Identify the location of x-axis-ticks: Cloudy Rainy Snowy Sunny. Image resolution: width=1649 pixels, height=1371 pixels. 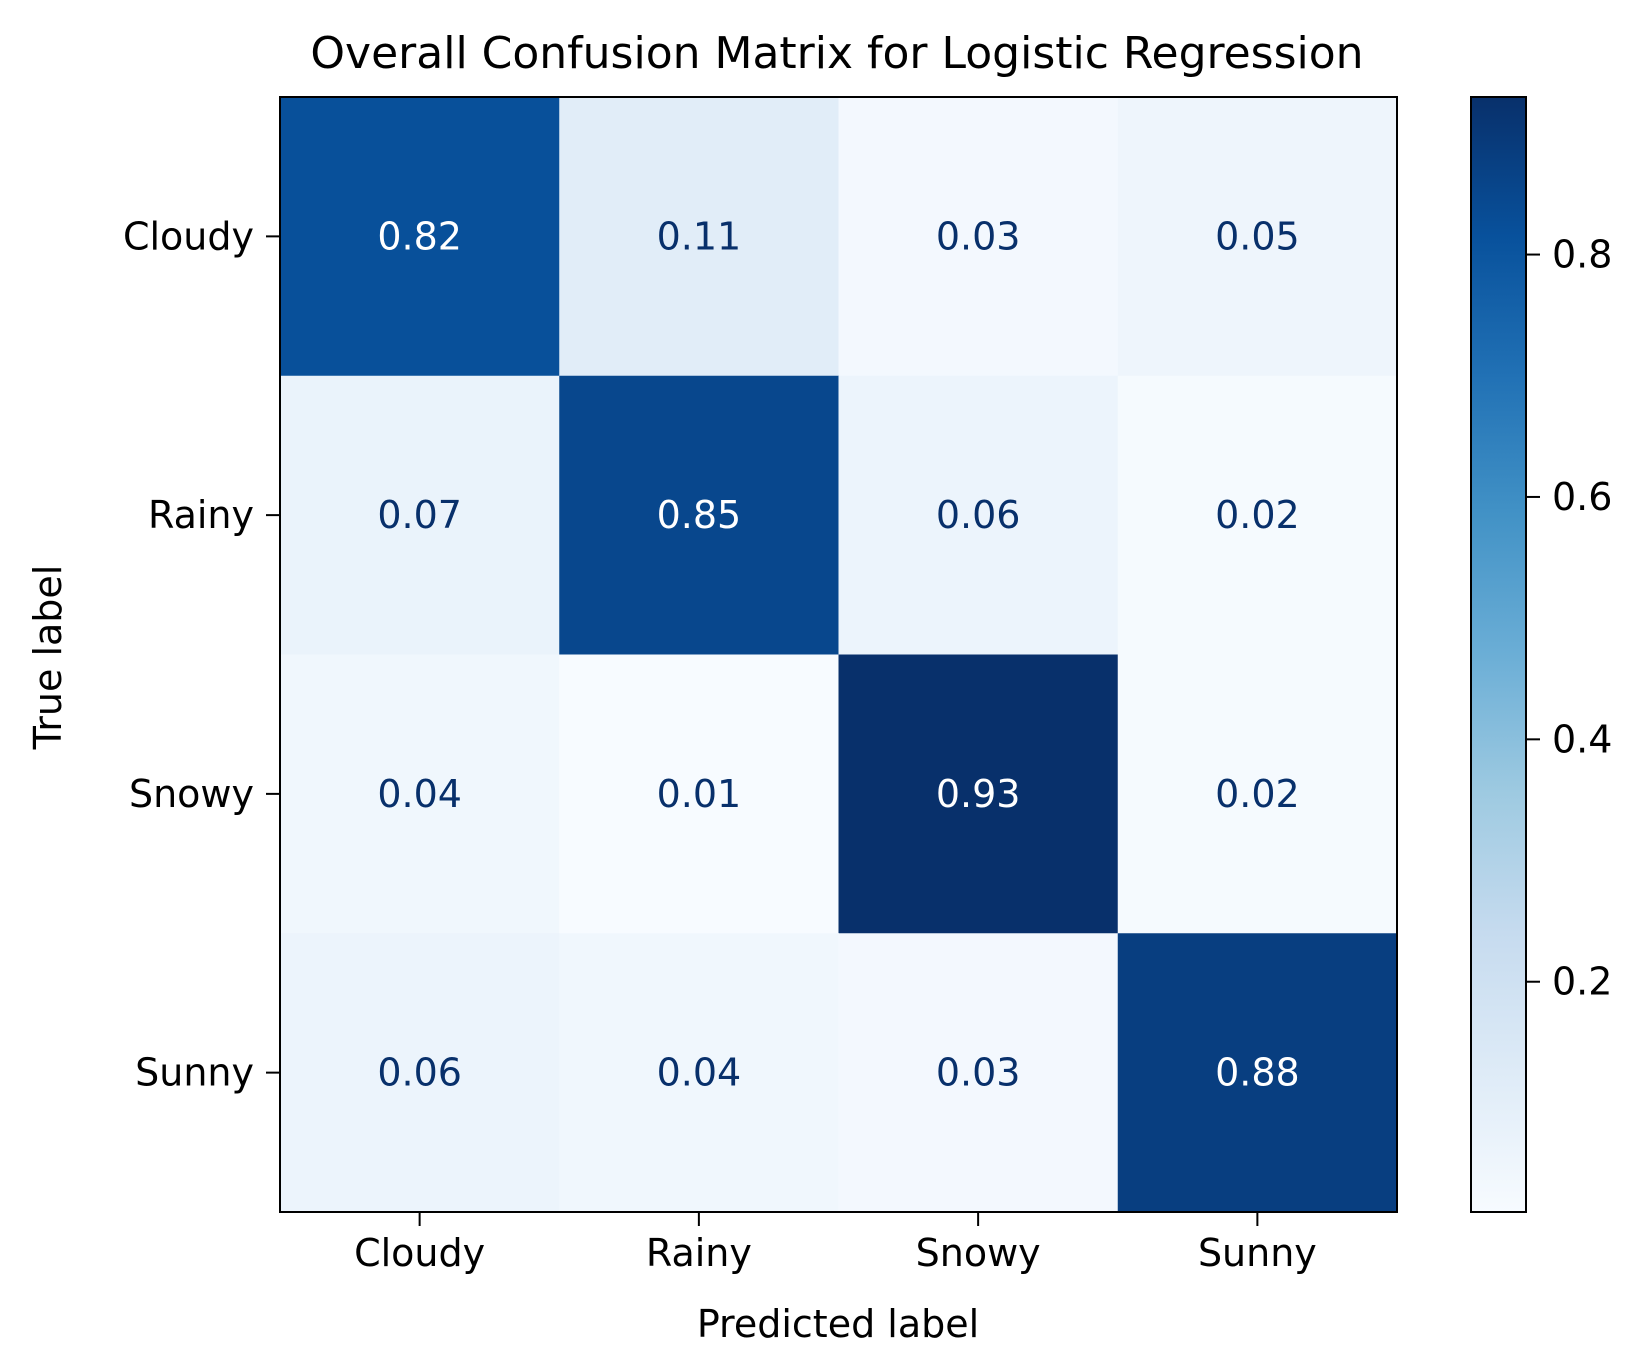
(835, 1243).